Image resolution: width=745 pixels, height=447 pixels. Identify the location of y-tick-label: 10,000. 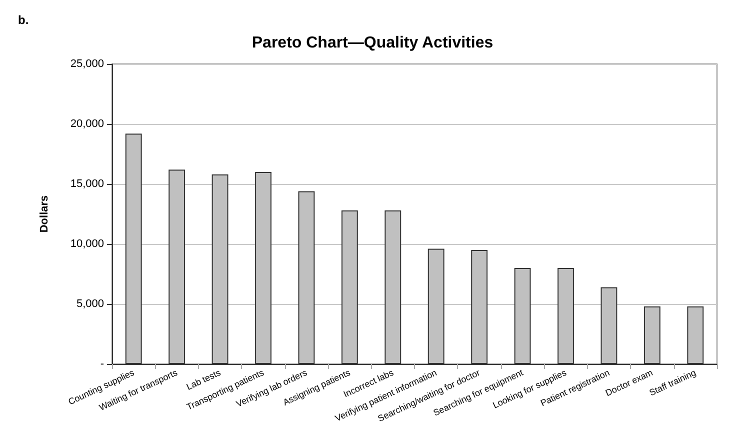
(87, 244).